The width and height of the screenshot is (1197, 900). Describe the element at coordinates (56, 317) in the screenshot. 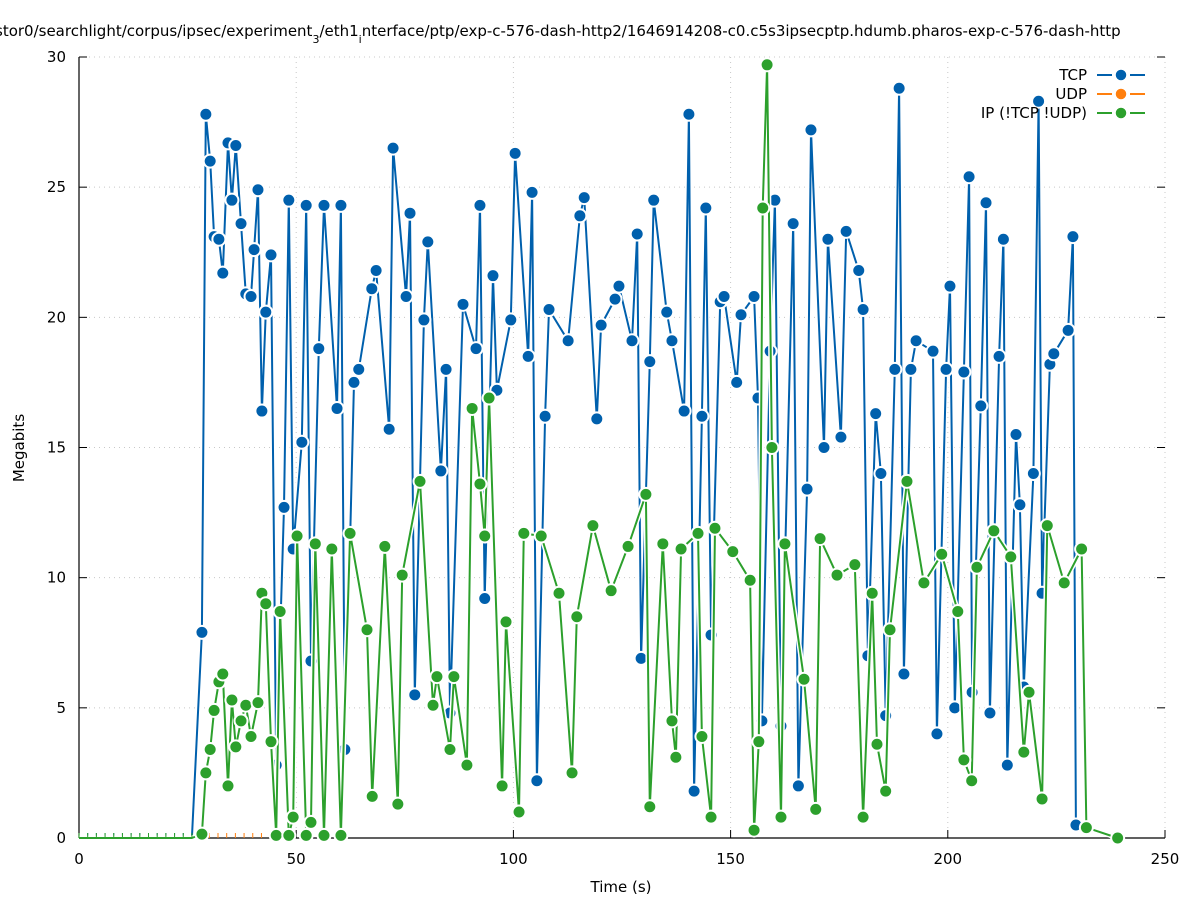

I see `y-tick-label: 20` at that location.